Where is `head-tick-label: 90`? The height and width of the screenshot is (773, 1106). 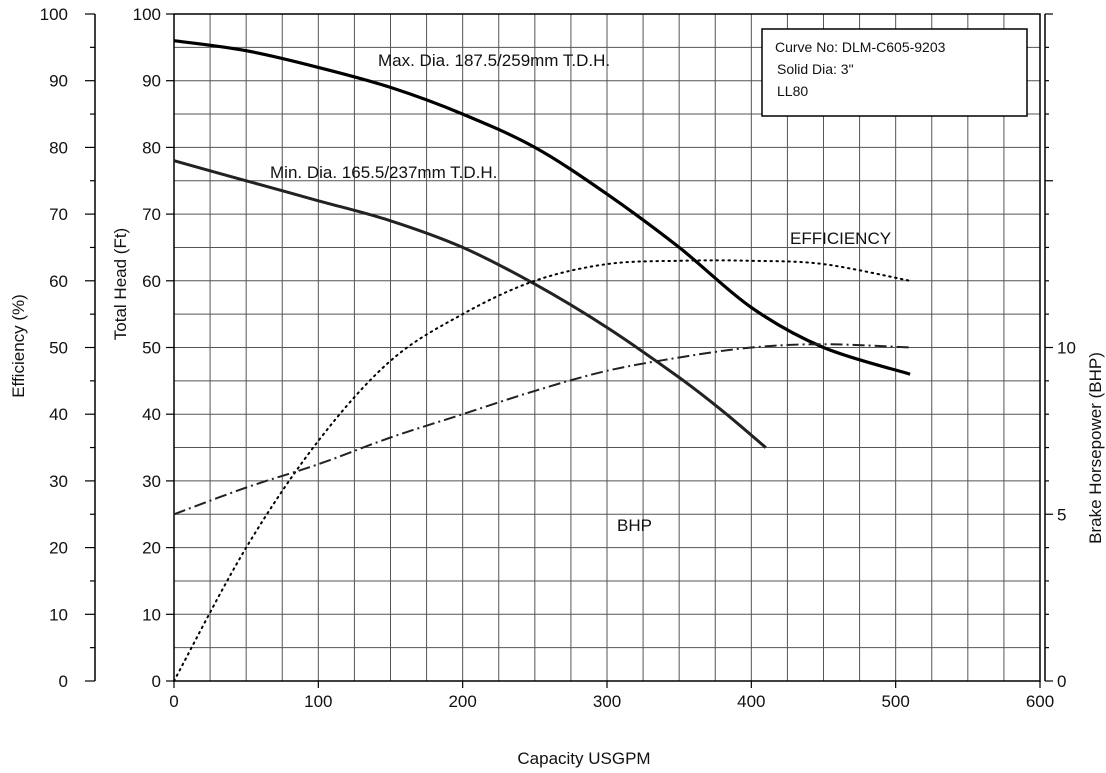
head-tick-label: 90 is located at coordinates (151, 81).